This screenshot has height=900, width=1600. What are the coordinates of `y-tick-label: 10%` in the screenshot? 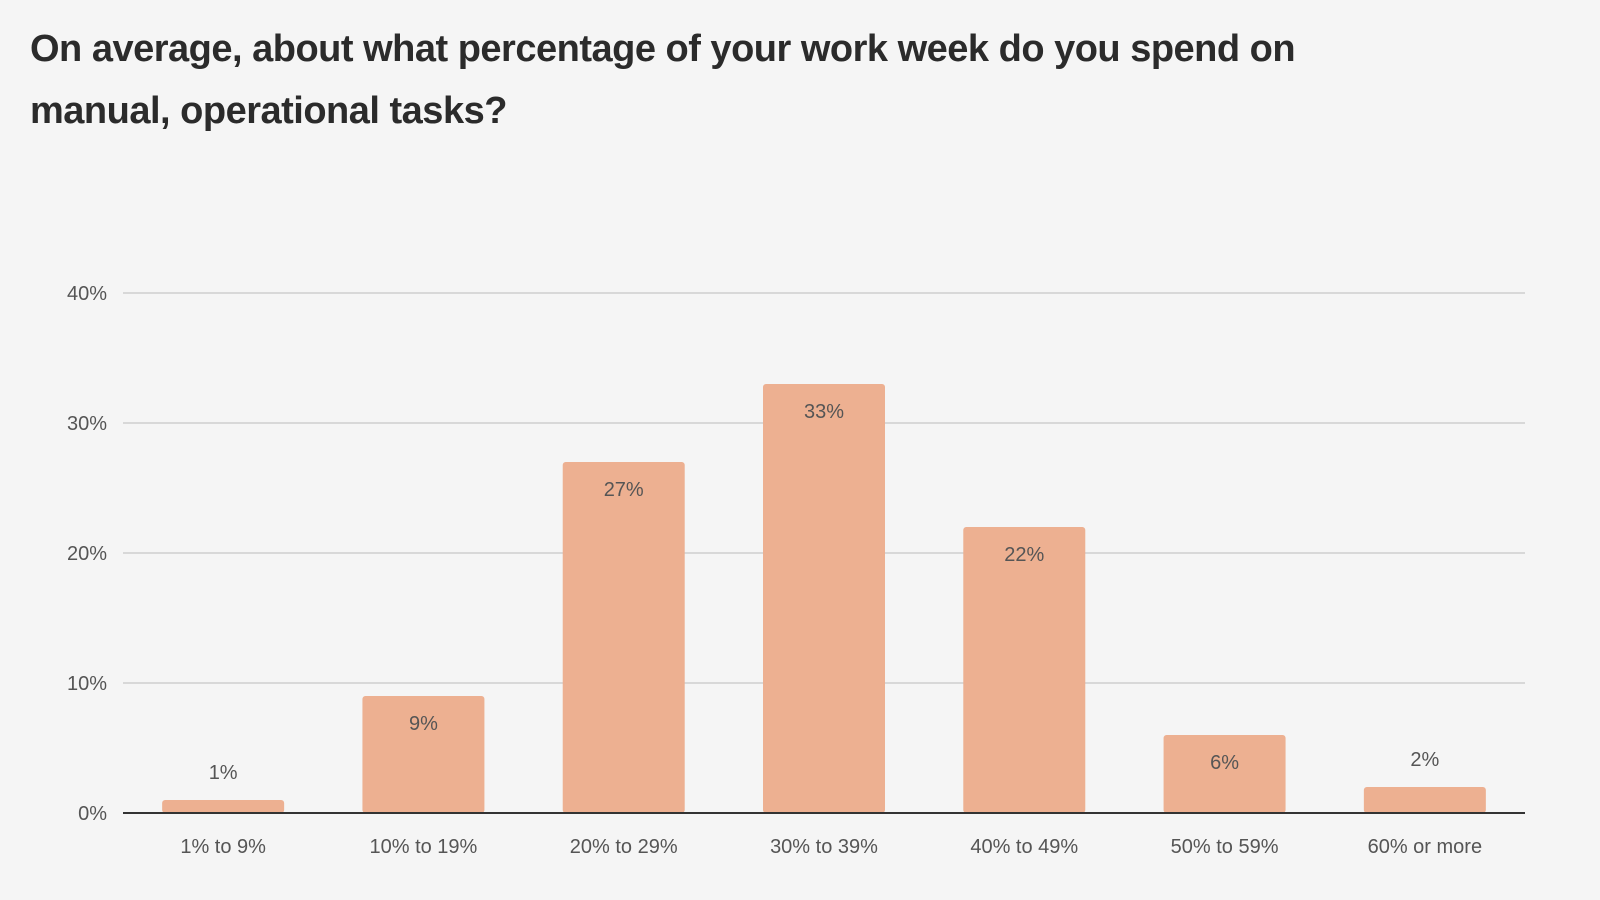 It's located at (87, 684).